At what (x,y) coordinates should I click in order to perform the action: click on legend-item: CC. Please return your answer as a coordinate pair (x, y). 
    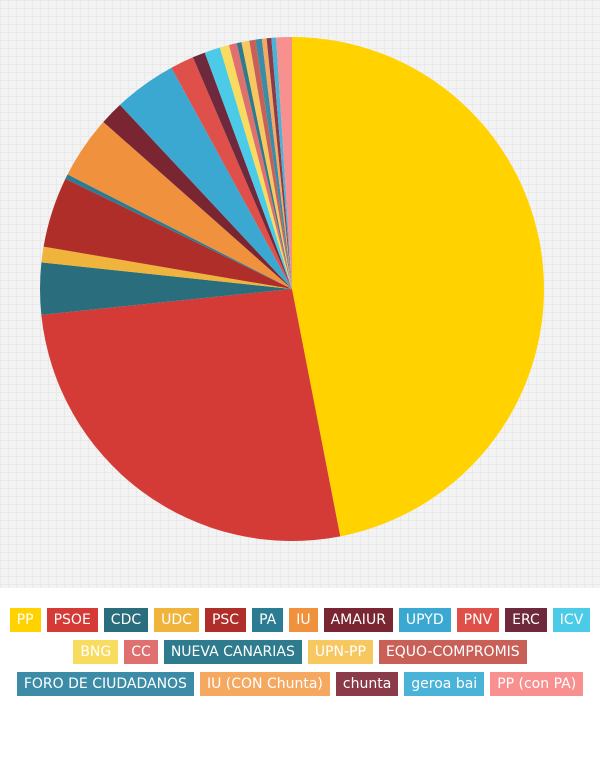
    Looking at the image, I should click on (141, 652).